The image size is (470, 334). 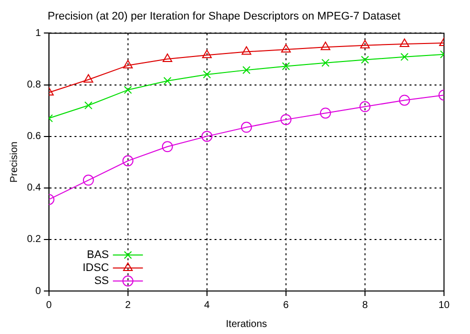 I want to click on y-tick-label: 0.2, so click(x=34, y=240).